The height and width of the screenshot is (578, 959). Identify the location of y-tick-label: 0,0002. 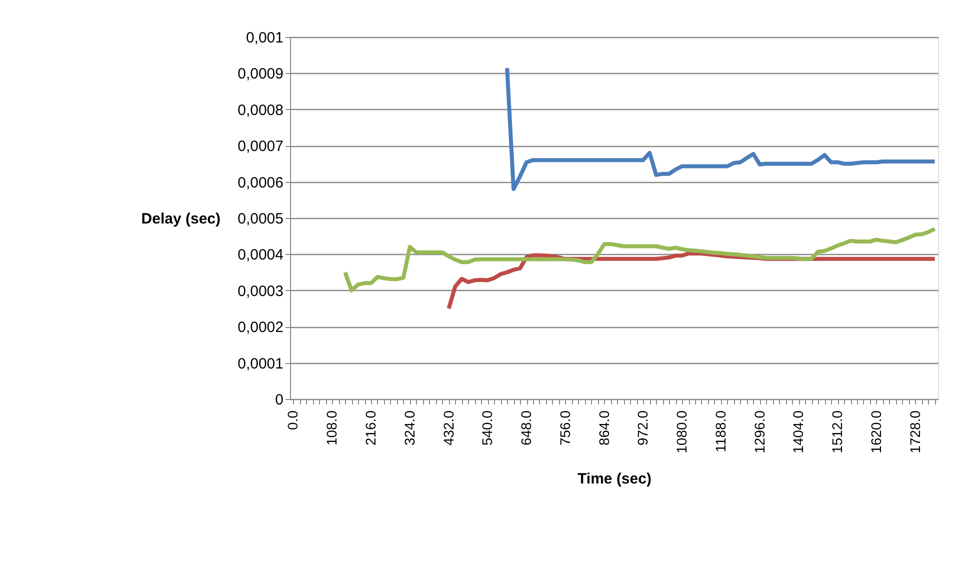
(261, 327).